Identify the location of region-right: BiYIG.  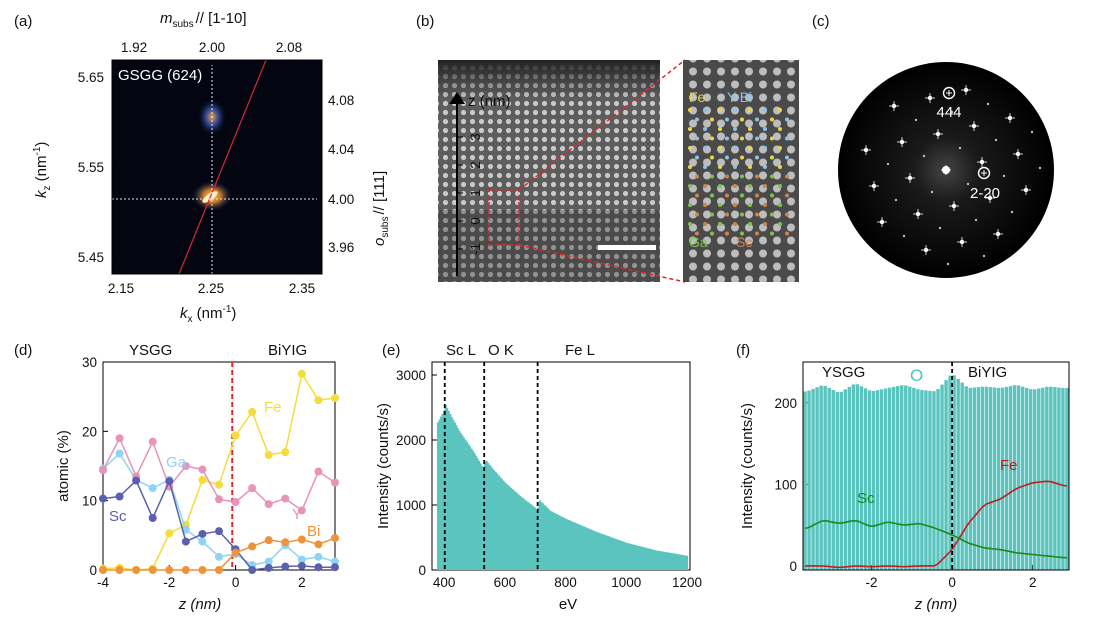
(287, 350).